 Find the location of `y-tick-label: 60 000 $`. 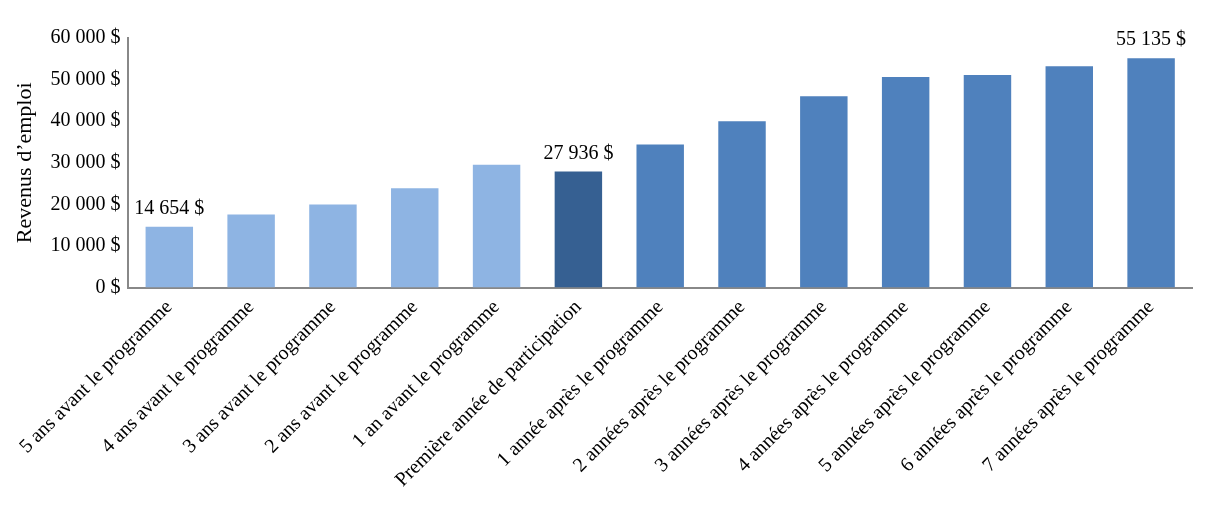

y-tick-label: 60 000 $ is located at coordinates (85, 36).